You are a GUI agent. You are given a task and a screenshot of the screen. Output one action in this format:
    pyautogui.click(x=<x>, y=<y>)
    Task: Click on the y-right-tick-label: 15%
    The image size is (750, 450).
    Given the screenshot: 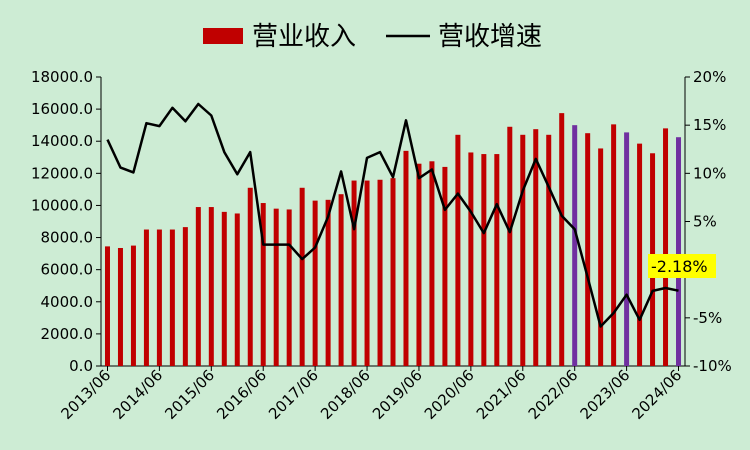 What is the action you would take?
    pyautogui.click(x=709, y=125)
    